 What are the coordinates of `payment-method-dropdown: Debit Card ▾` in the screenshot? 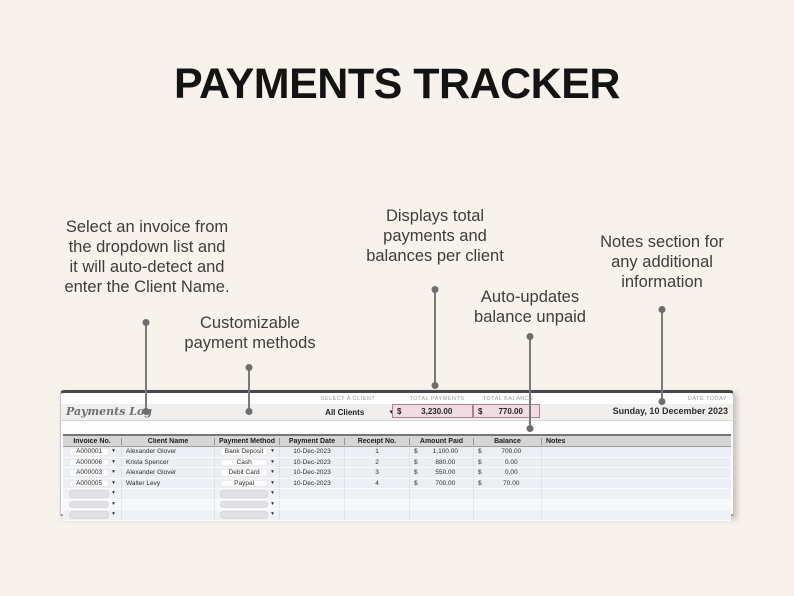 It's located at (247, 473).